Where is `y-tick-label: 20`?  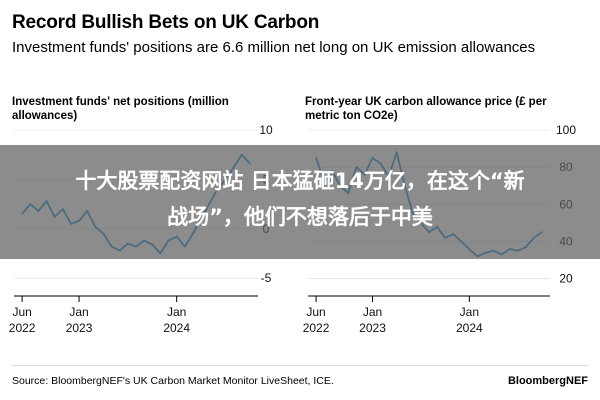 y-tick-label: 20 is located at coordinates (566, 279).